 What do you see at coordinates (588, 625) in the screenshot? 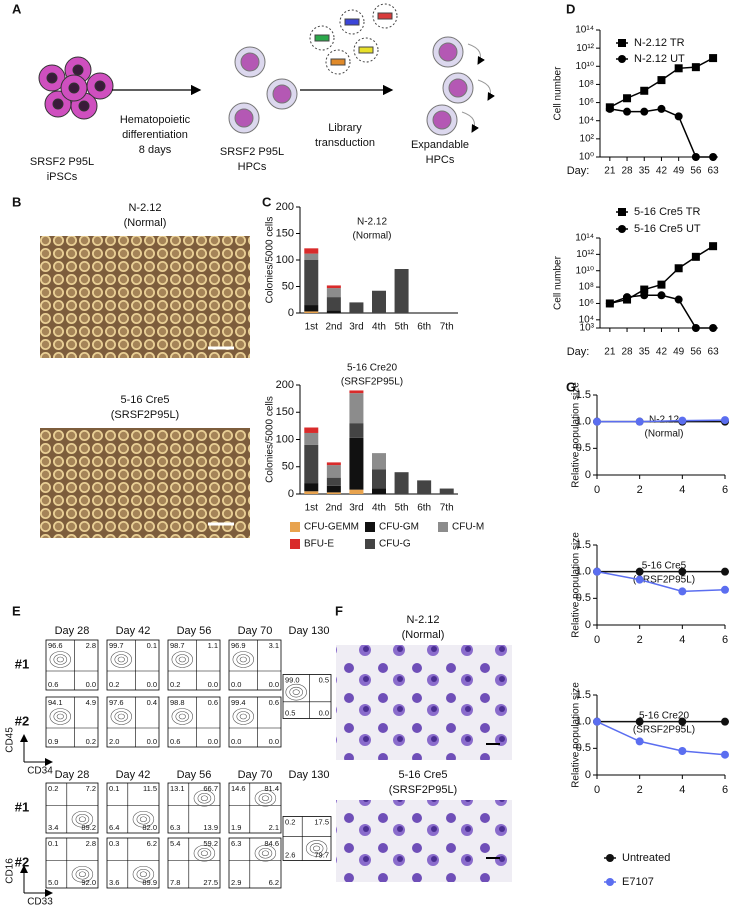
I see `y-tick-label: 0` at bounding box center [588, 625].